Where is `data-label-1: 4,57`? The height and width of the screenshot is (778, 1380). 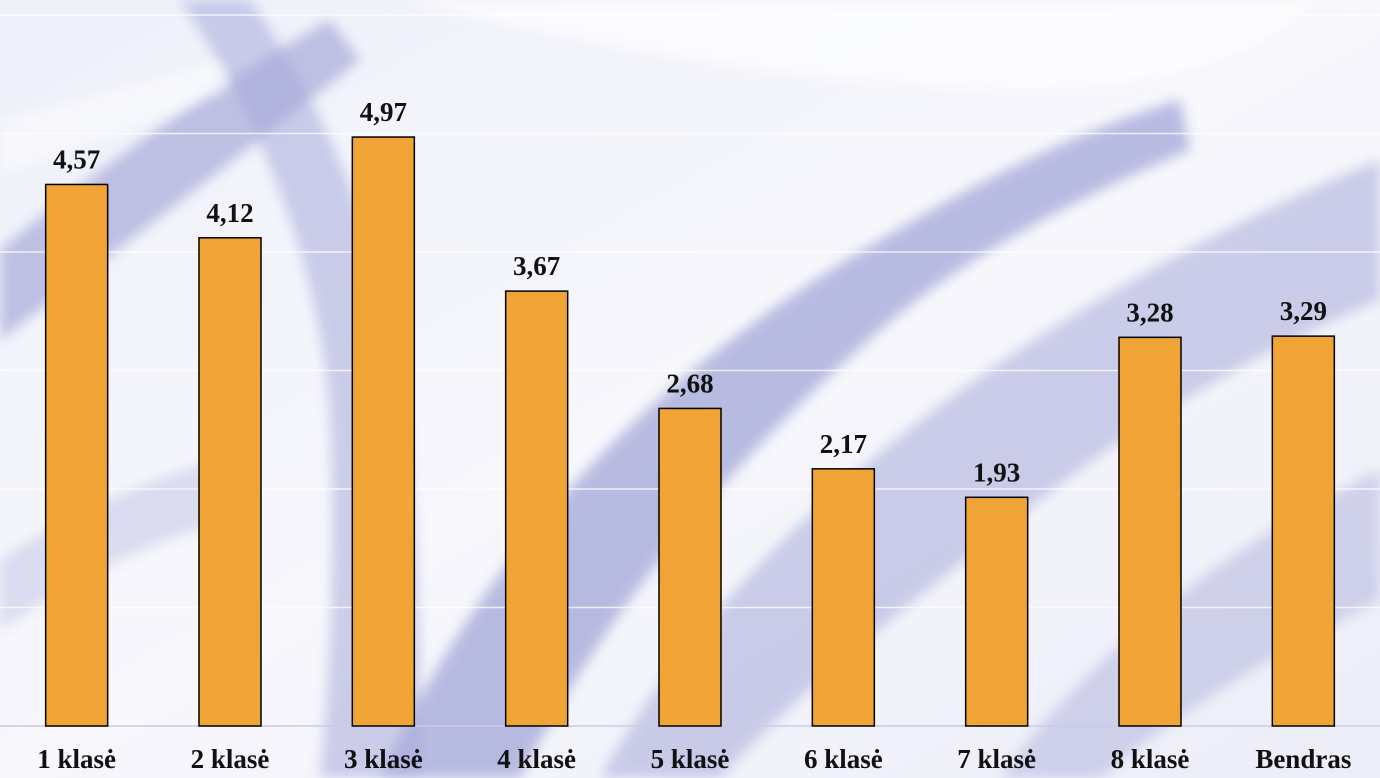 data-label-1: 4,57 is located at coordinates (76, 159).